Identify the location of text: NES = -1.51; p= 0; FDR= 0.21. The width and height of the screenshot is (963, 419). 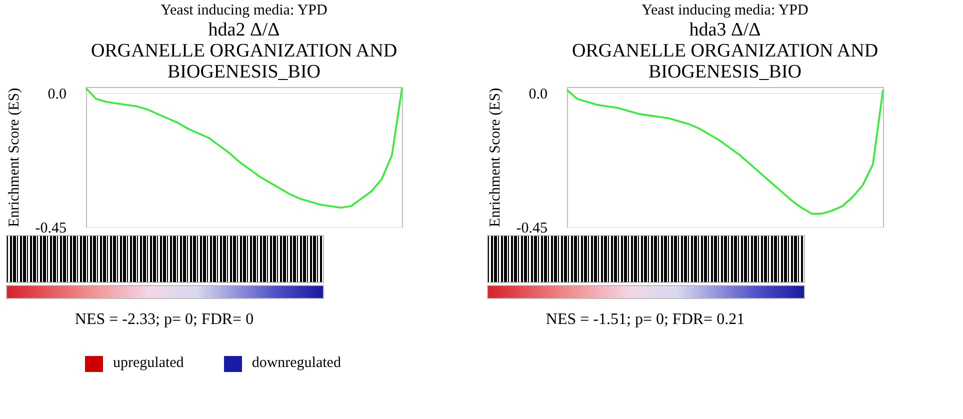
(645, 320).